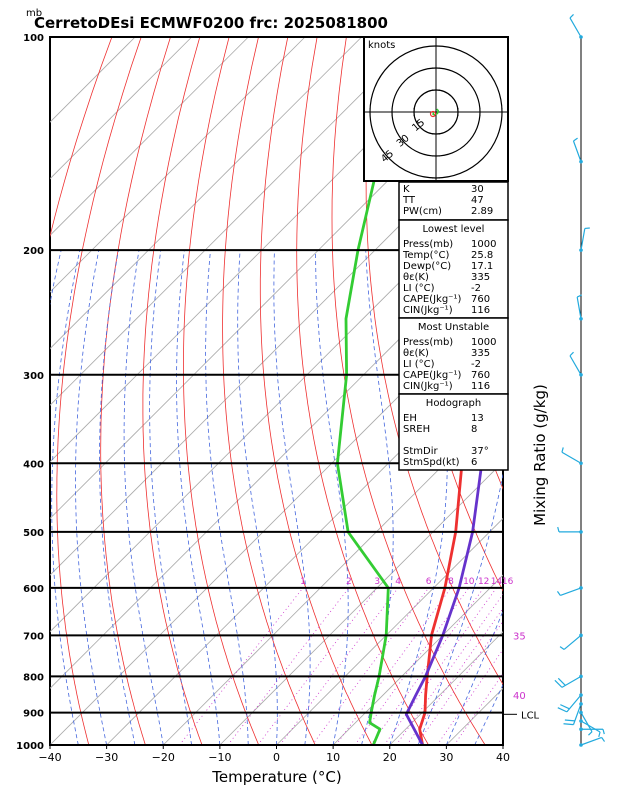 The width and height of the screenshot is (618, 800). Describe the element at coordinates (427, 266) in the screenshot. I see `index-label: Dewp(°C)` at that location.